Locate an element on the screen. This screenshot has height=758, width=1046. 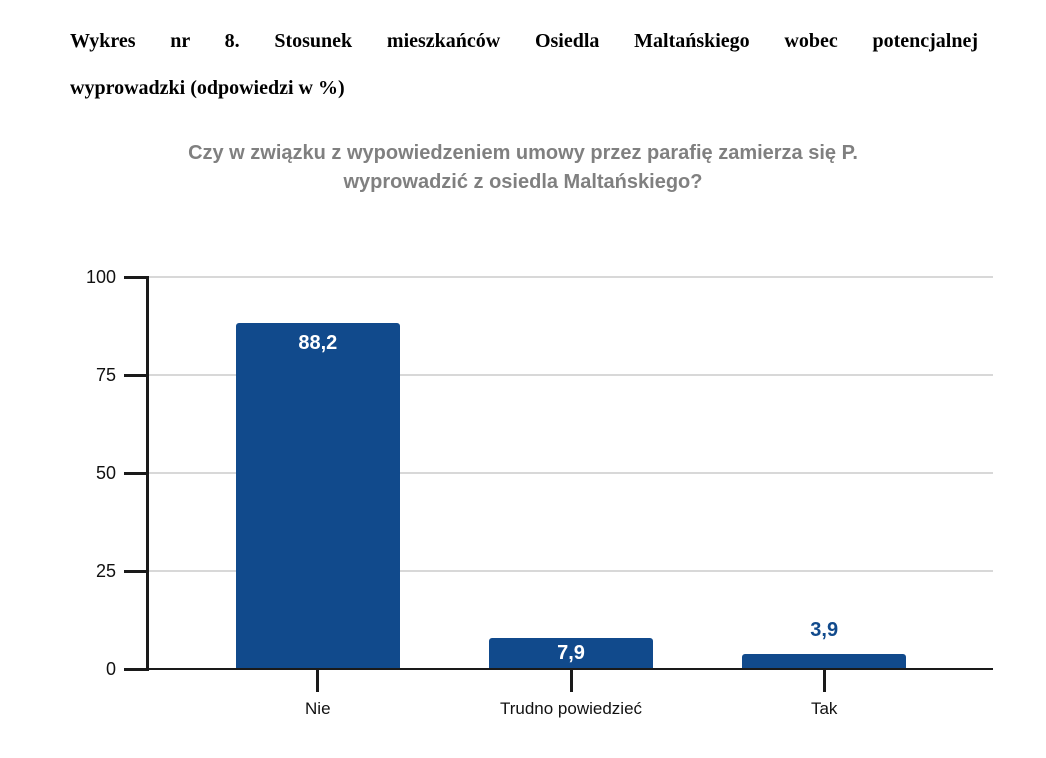
y-axis-tick-label: 25 is located at coordinates (105, 571).